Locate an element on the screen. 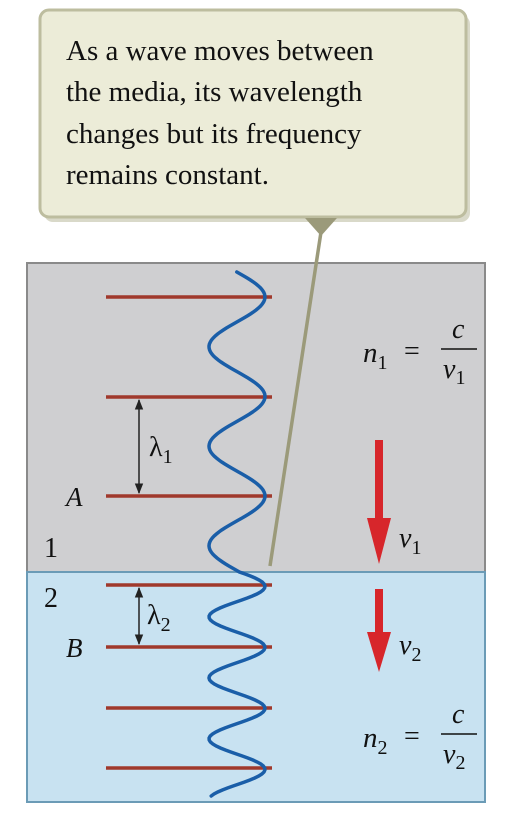  velocity-2-label: v2 is located at coordinates (410, 648).